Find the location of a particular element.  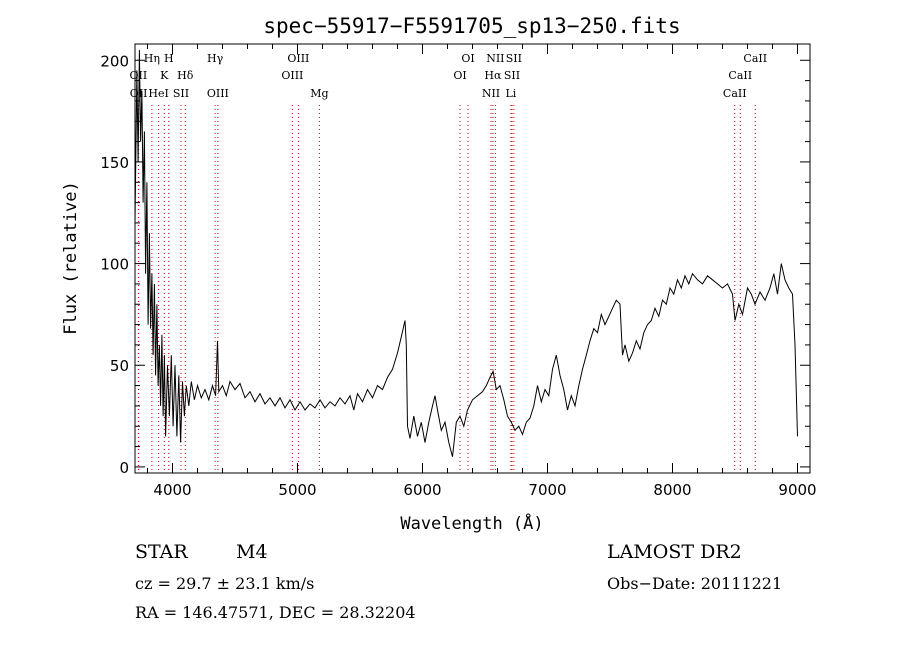

y-tick-label: 100 is located at coordinates (114, 265).